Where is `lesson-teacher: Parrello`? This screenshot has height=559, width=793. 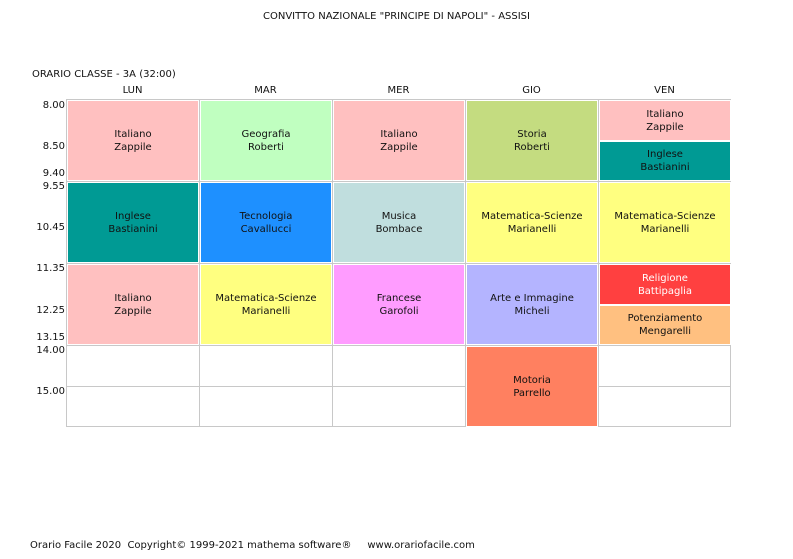 lesson-teacher: Parrello is located at coordinates (532, 393).